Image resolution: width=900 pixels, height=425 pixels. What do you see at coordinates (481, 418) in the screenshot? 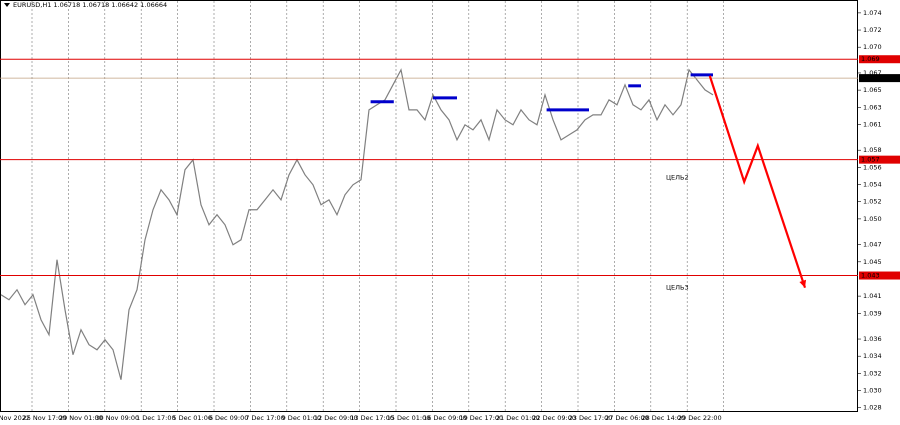
I see `x-tick-label: 19 Dec 17:00` at bounding box center [481, 418].